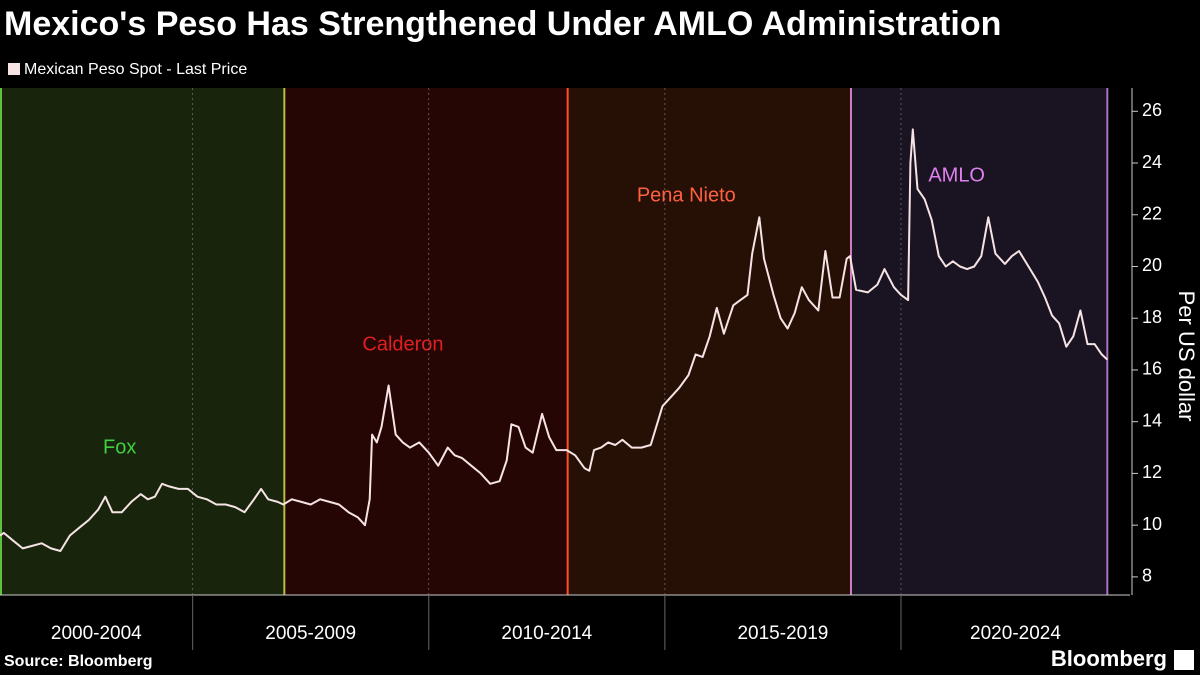  What do you see at coordinates (1152, 420) in the screenshot?
I see `y-tick-label: 14` at bounding box center [1152, 420].